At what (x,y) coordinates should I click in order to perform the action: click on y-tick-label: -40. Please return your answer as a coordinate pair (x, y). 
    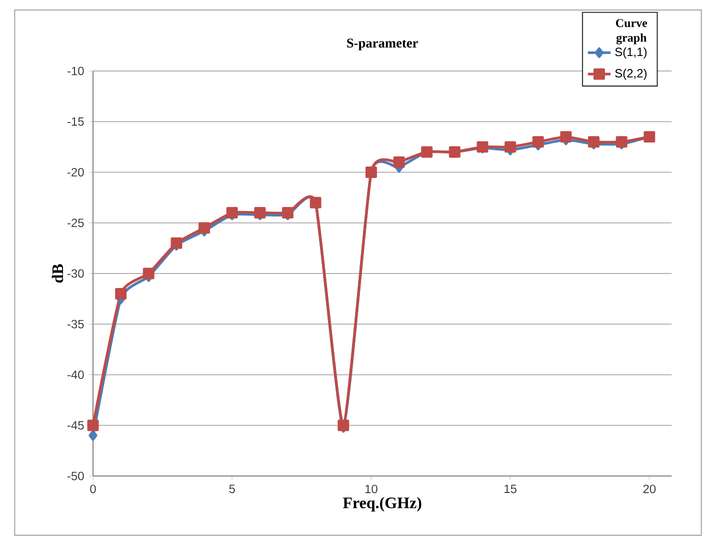
    Looking at the image, I should click on (76, 374).